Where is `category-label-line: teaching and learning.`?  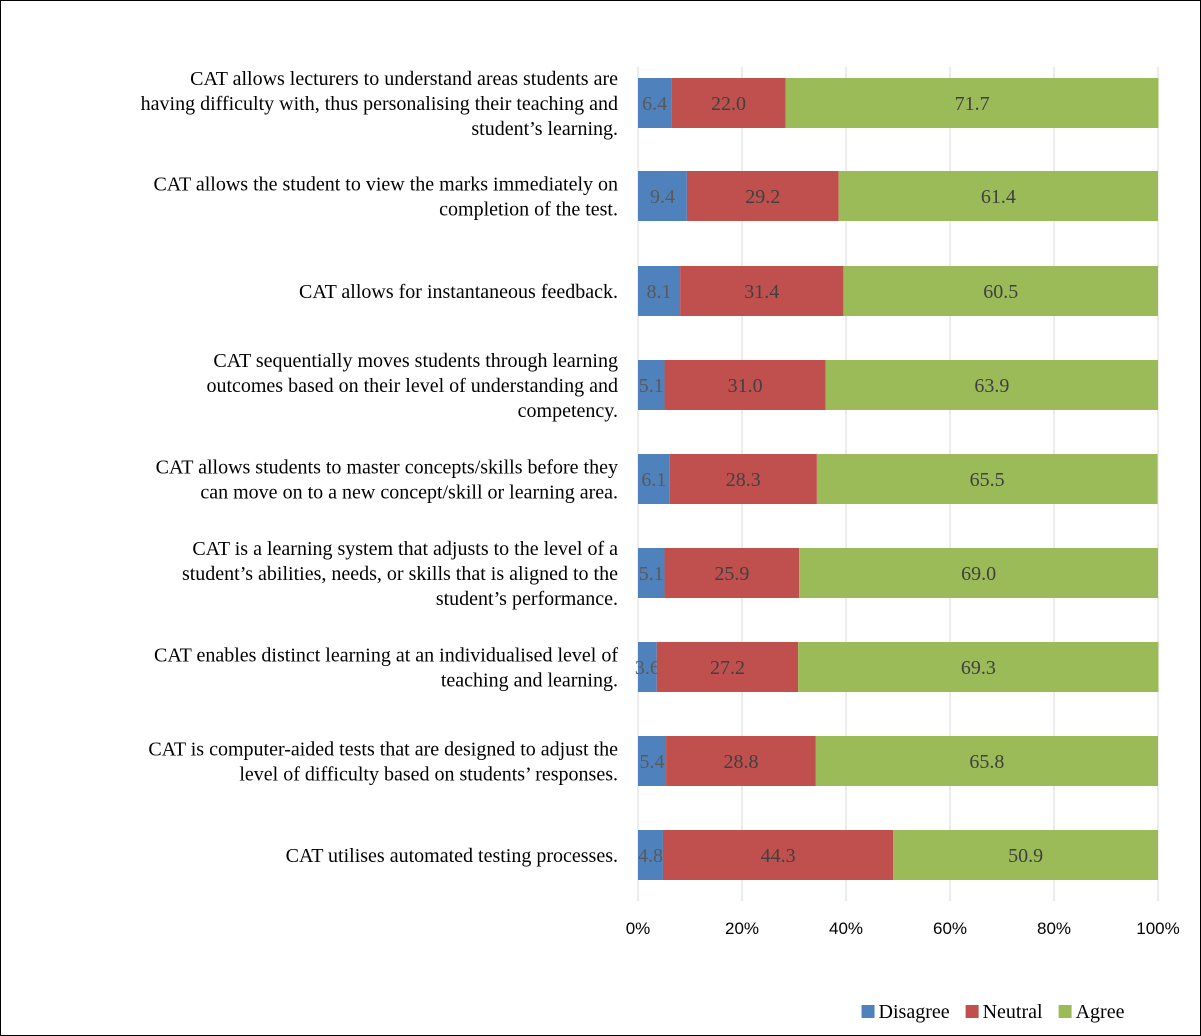
category-label-line: teaching and learning. is located at coordinates (529, 681).